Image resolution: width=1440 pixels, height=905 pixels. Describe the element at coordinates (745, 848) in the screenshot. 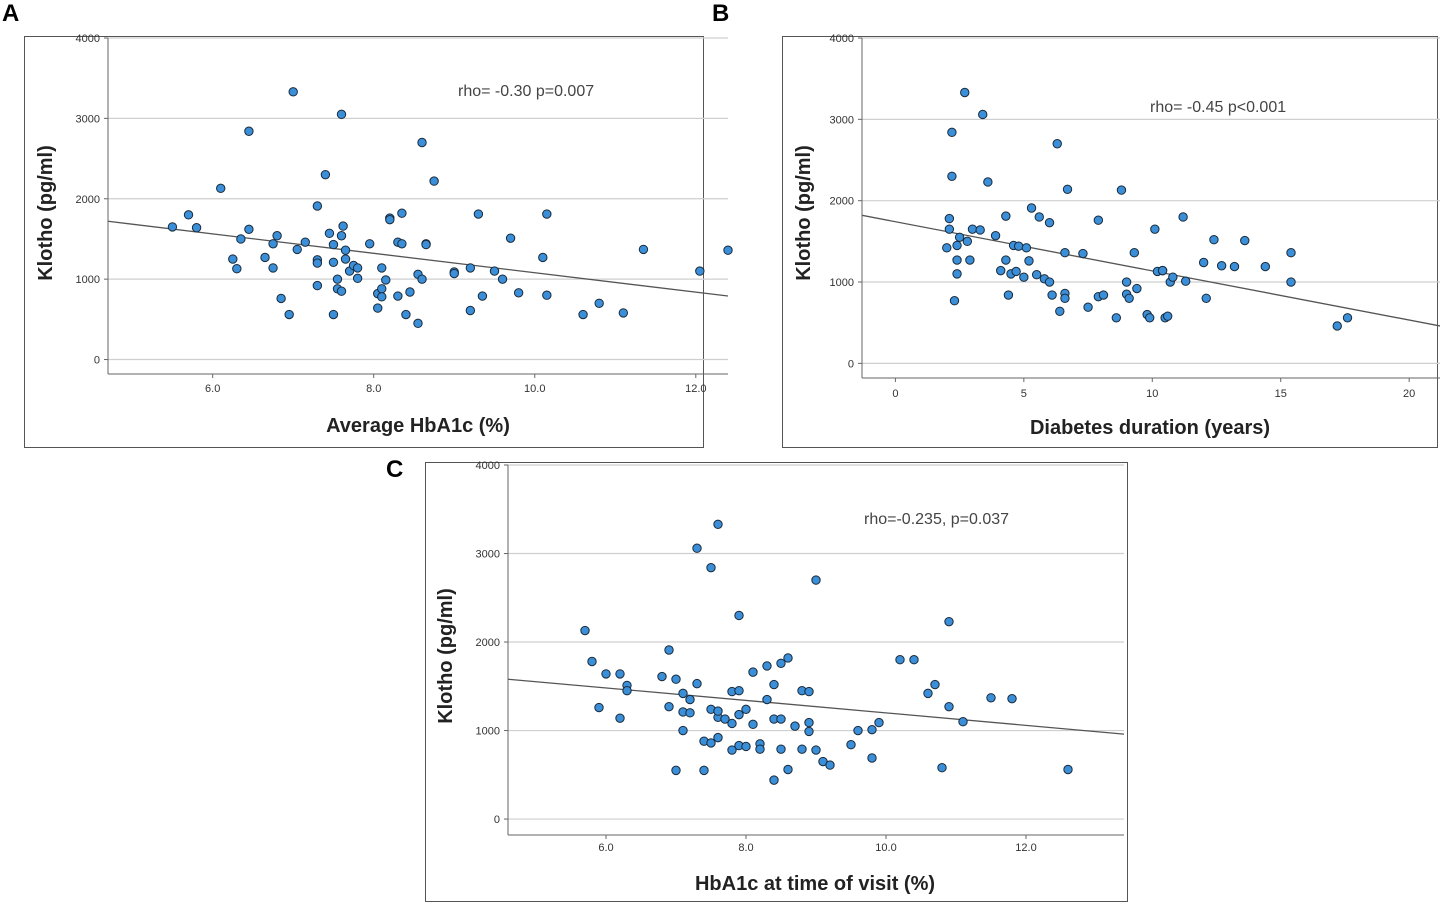

I see `x-tick-label-c: 8.0` at that location.